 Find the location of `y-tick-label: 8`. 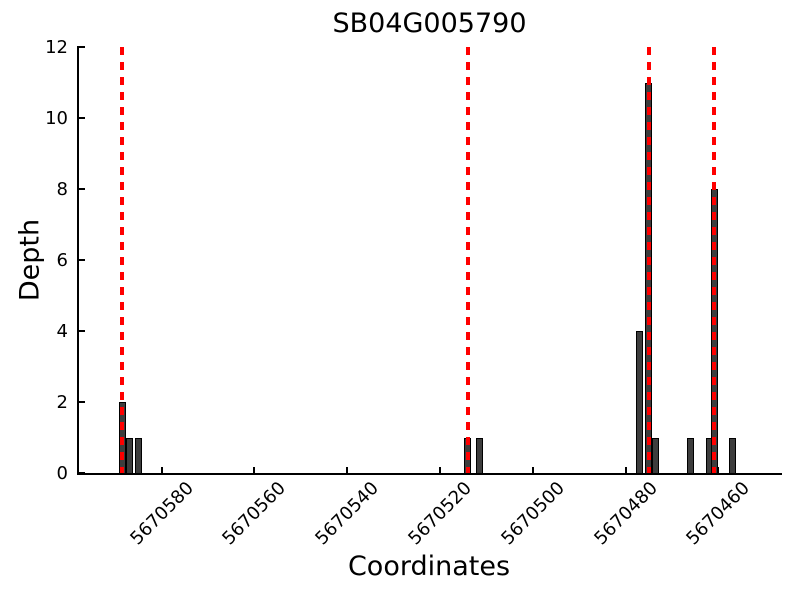

y-tick-label: 8 is located at coordinates (62, 189).